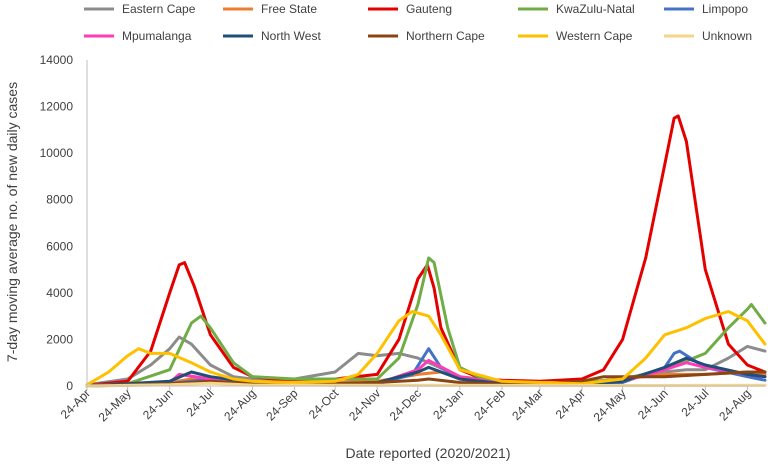  What do you see at coordinates (59, 246) in the screenshot?
I see `y-tick-label: 6000` at bounding box center [59, 246].